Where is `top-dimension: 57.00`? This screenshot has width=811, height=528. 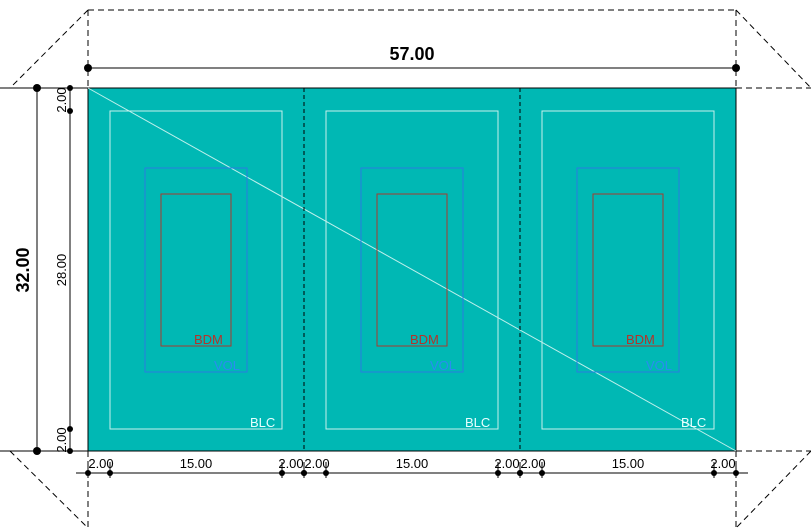 top-dimension: 57.00 is located at coordinates (412, 58).